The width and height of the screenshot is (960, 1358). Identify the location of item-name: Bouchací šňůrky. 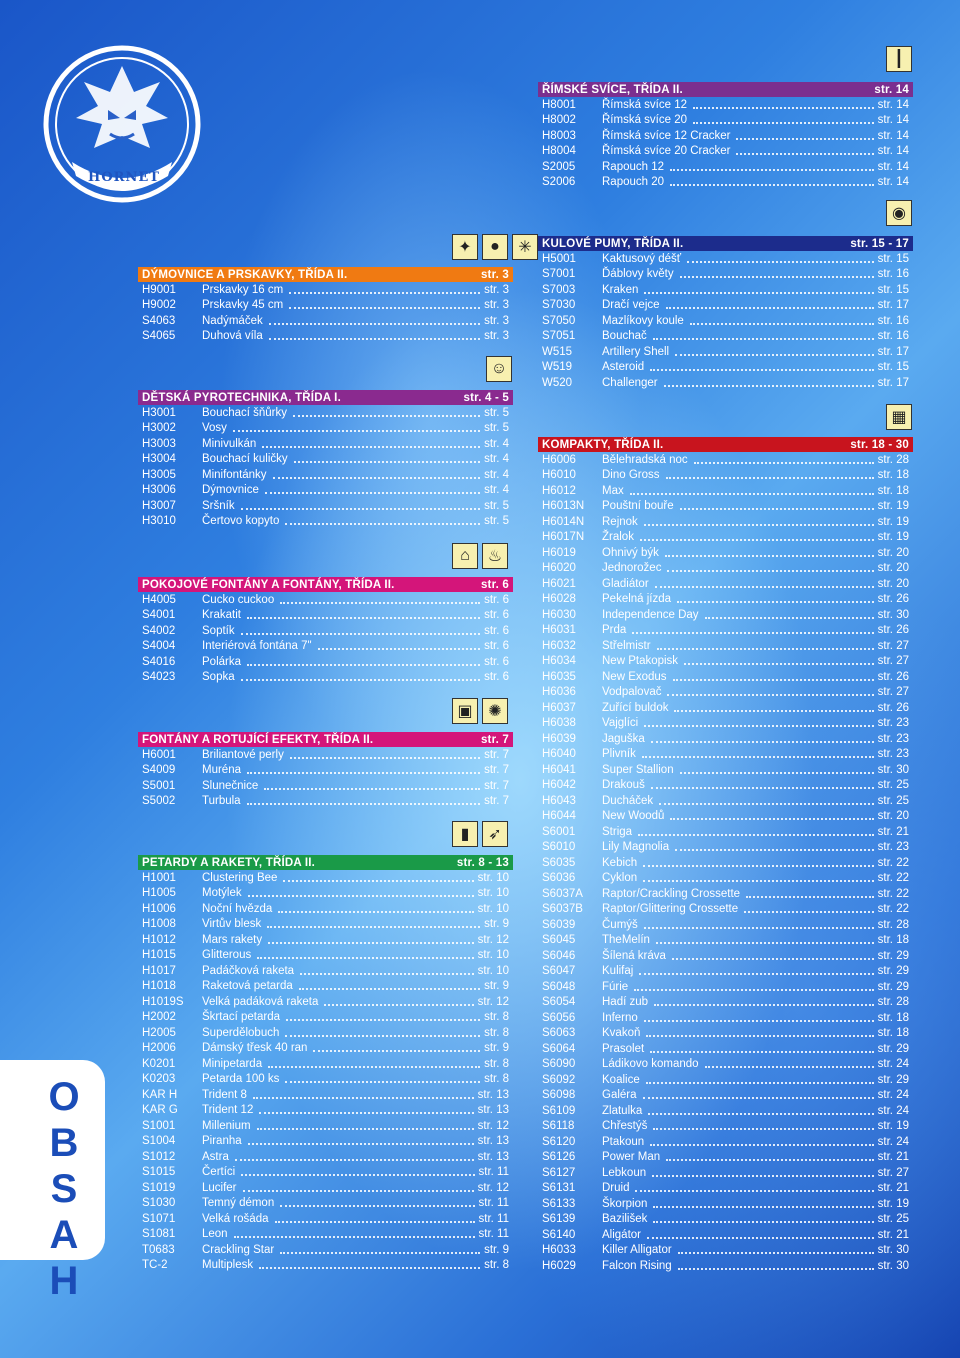
(245, 412).